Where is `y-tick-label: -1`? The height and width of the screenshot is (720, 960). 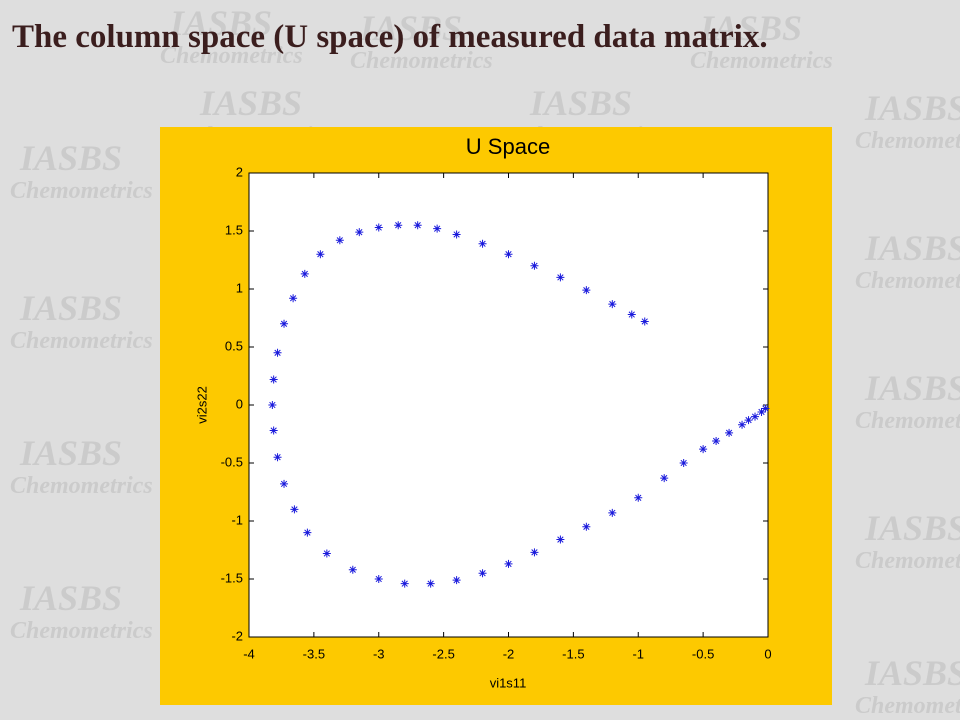
y-tick-label: -1 is located at coordinates (237, 519).